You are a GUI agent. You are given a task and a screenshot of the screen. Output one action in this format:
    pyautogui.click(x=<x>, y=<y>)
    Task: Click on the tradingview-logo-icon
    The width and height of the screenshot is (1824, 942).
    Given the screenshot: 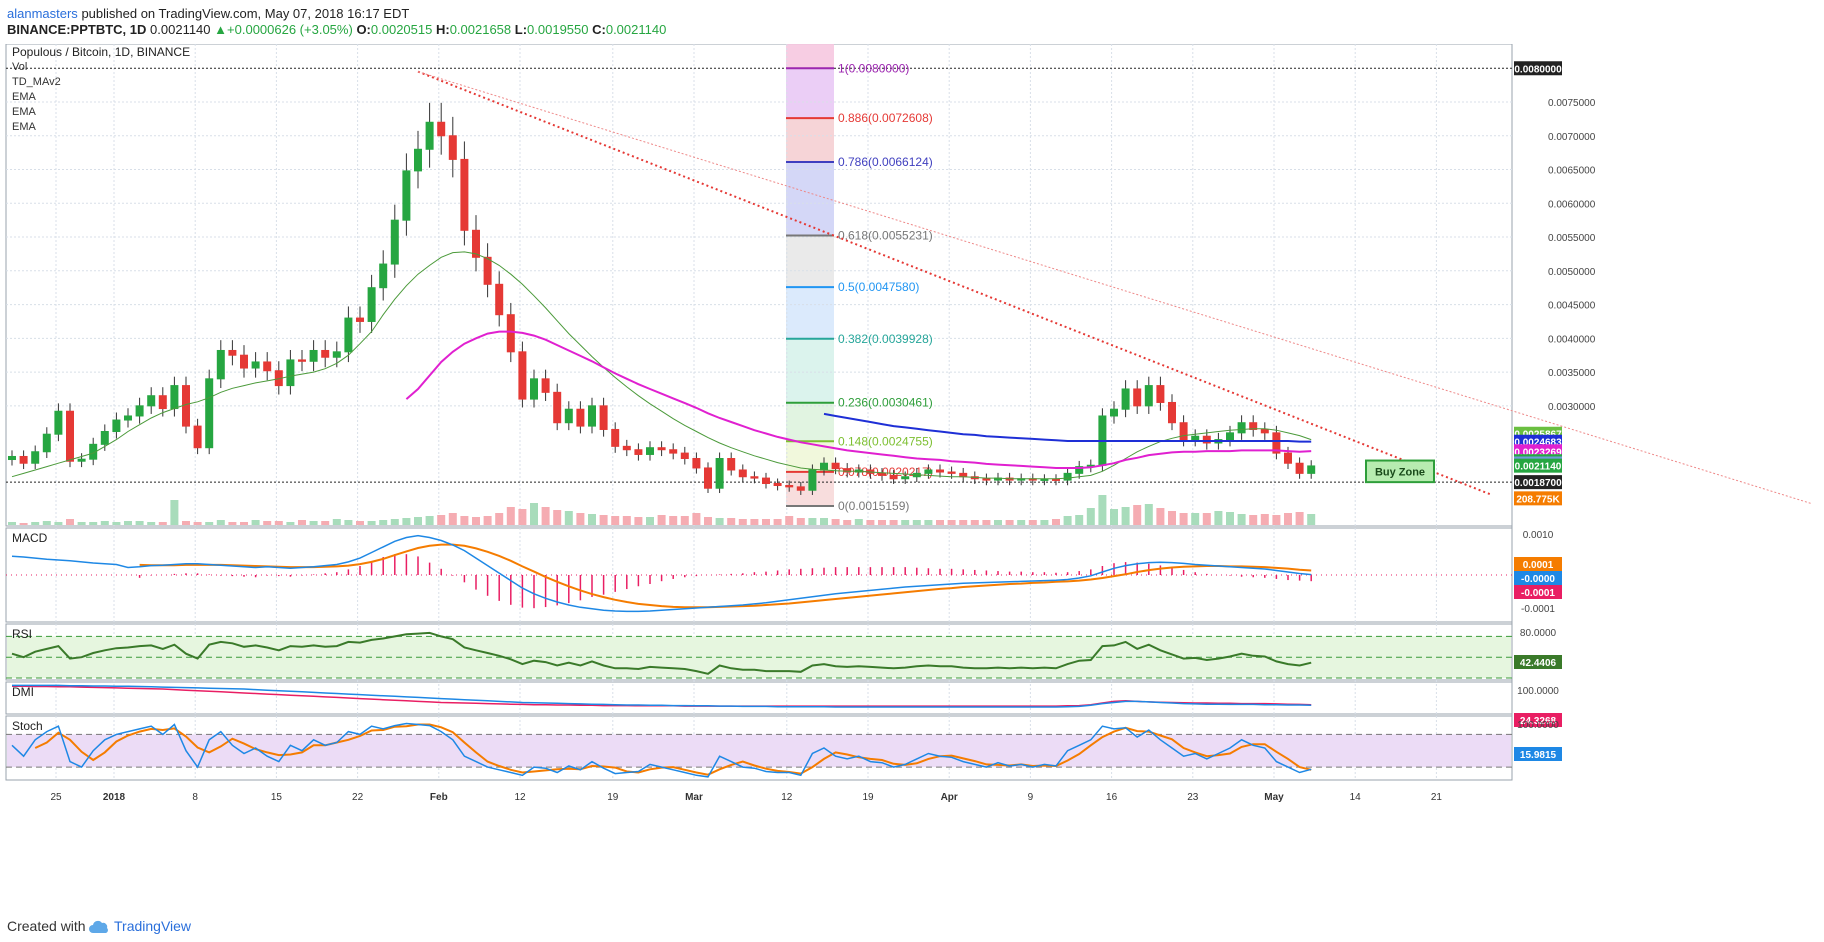 What is the action you would take?
    pyautogui.click(x=98, y=926)
    